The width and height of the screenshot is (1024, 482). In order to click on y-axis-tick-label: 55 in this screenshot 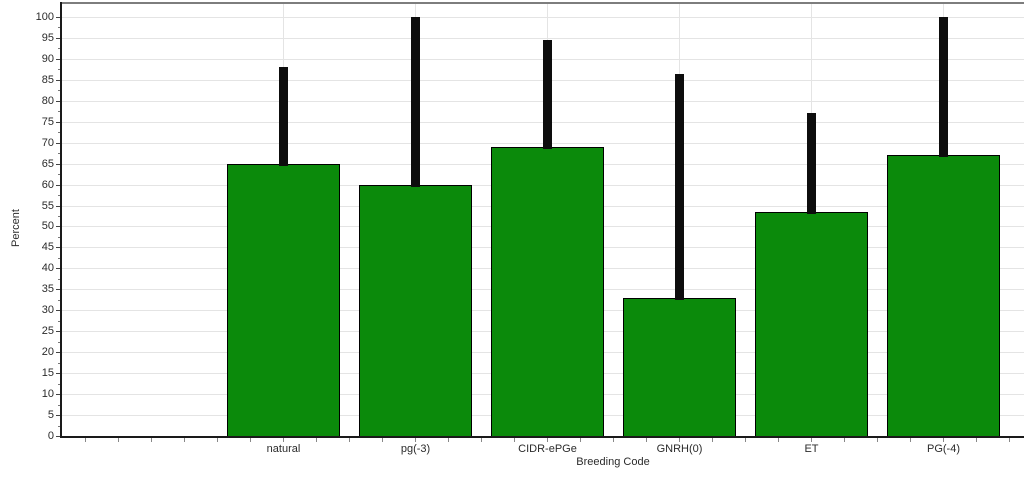, I will do `click(47, 206)`.